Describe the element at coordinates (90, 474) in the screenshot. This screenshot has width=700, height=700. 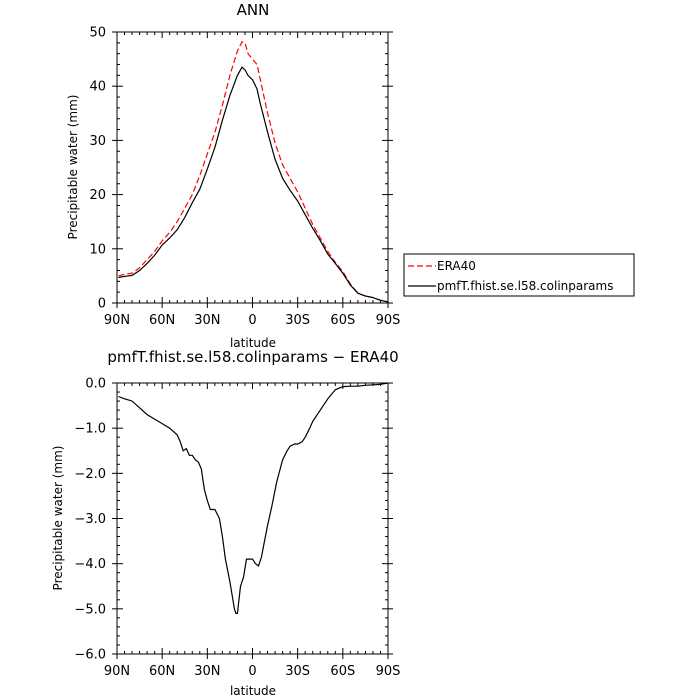
I see `y-tick-label: −2.0` at that location.